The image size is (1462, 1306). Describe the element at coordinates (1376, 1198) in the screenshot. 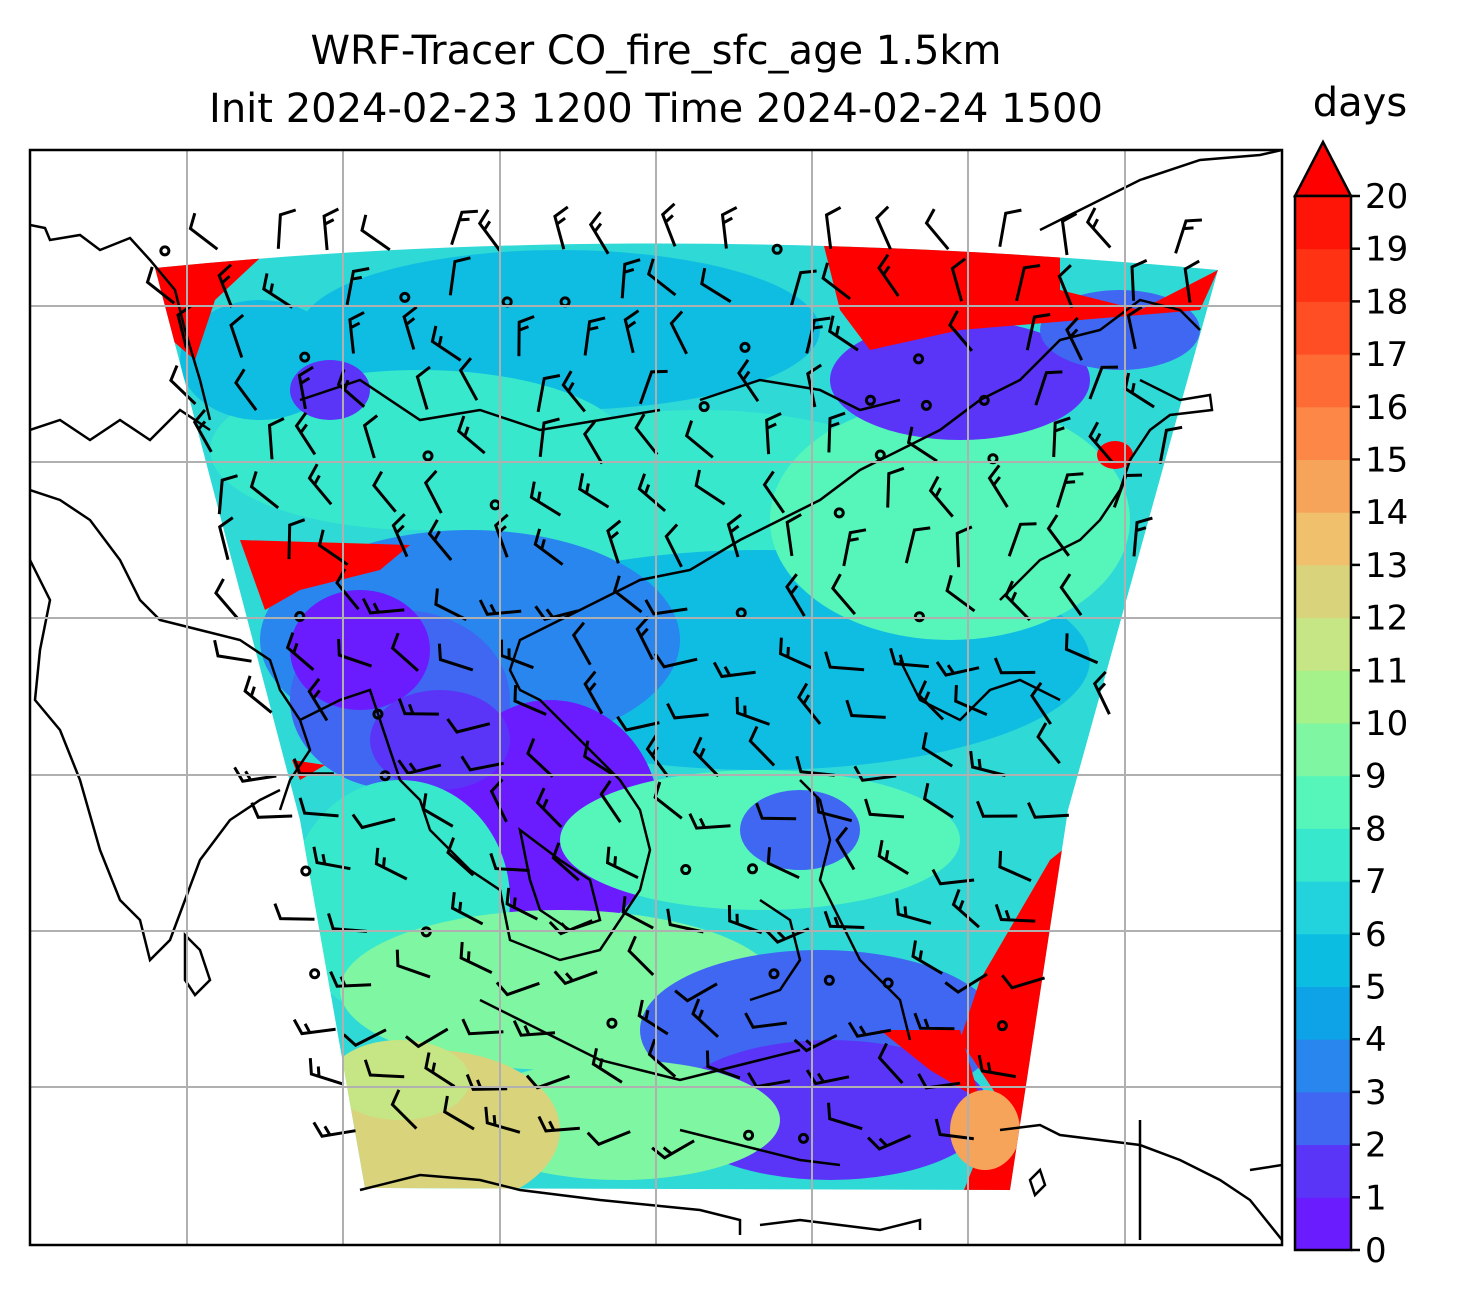

I see `colorbar-tick-label: 1` at that location.